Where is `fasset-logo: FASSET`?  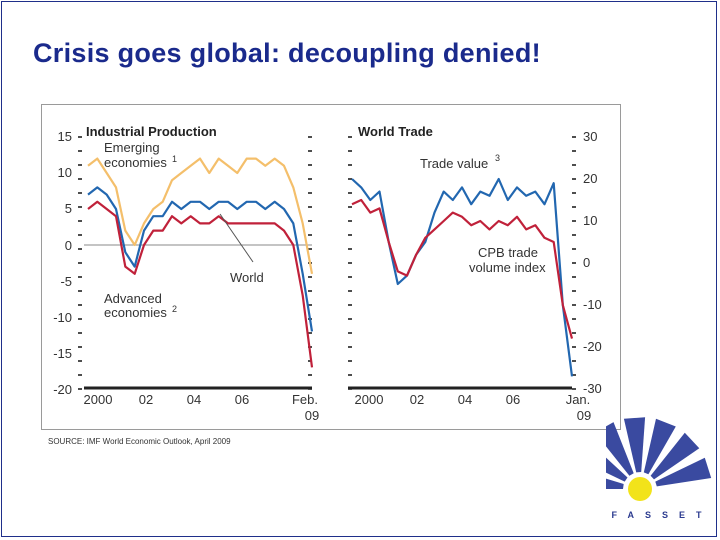 fasset-logo: FASSET is located at coordinates (662, 475).